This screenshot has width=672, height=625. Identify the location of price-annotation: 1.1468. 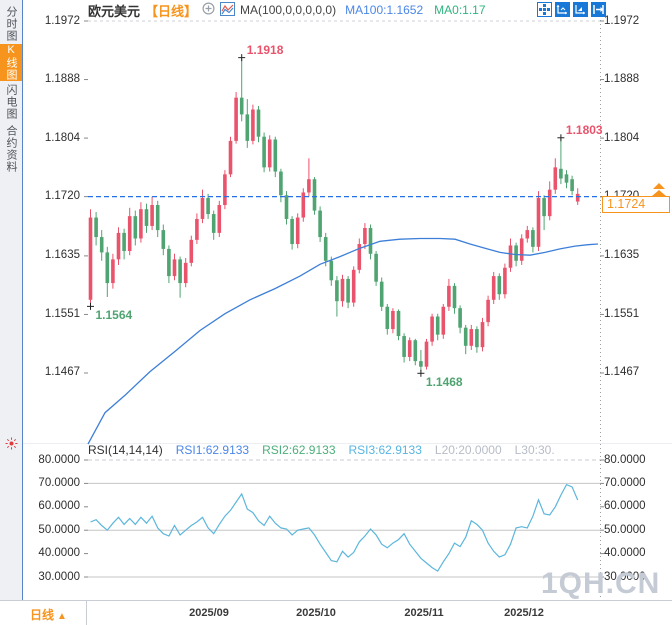
(444, 382).